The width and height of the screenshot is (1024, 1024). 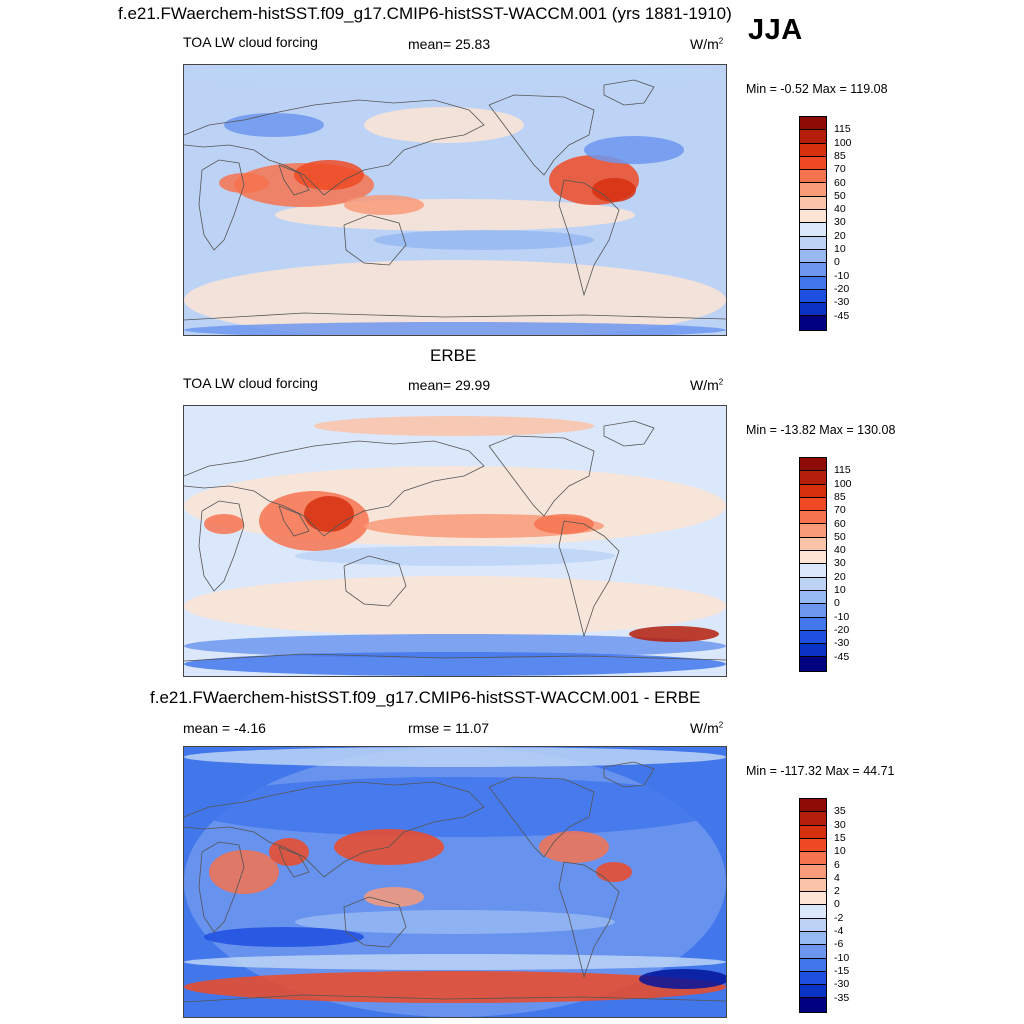 What do you see at coordinates (840, 155) in the screenshot?
I see `colorbar-tick-label: 85` at bounding box center [840, 155].